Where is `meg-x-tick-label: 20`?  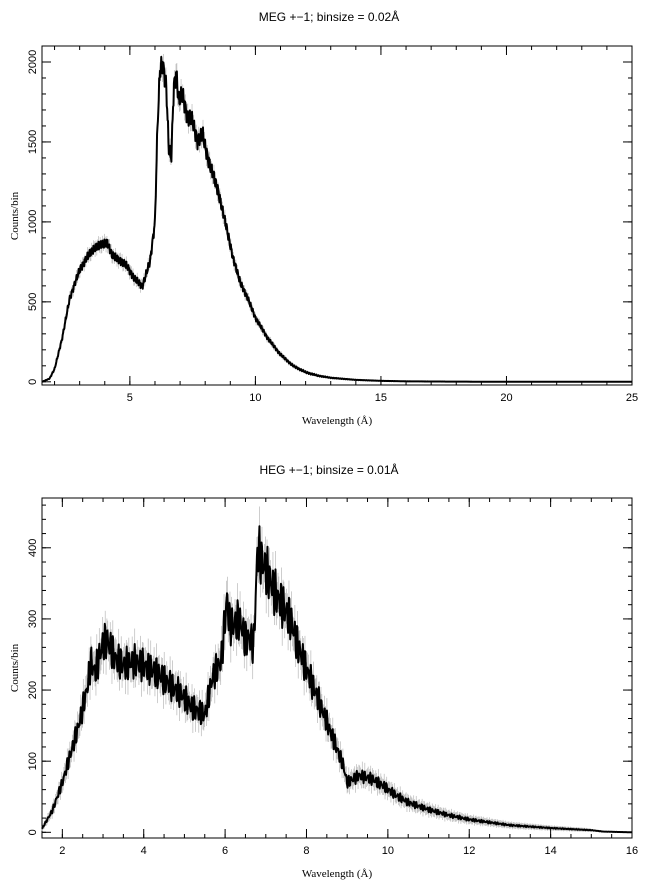 meg-x-tick-label: 20 is located at coordinates (506, 398).